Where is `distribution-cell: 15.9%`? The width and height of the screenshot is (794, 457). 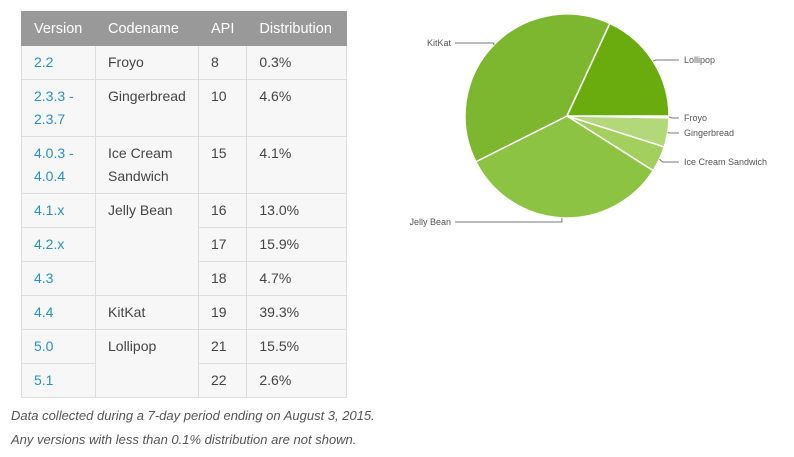 distribution-cell: 15.9% is located at coordinates (297, 244).